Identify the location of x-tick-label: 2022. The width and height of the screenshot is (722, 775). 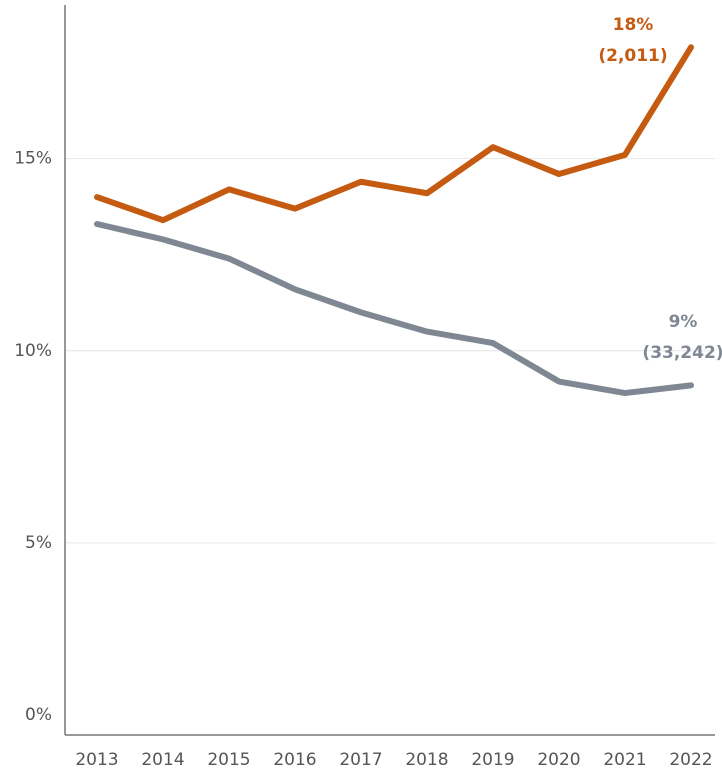
(690, 760).